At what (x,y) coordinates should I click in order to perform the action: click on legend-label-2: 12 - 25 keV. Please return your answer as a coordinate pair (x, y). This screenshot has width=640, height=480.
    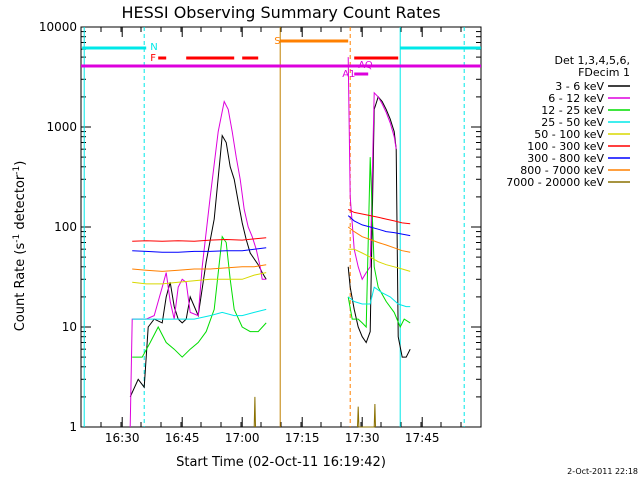
    Looking at the image, I should click on (572, 110).